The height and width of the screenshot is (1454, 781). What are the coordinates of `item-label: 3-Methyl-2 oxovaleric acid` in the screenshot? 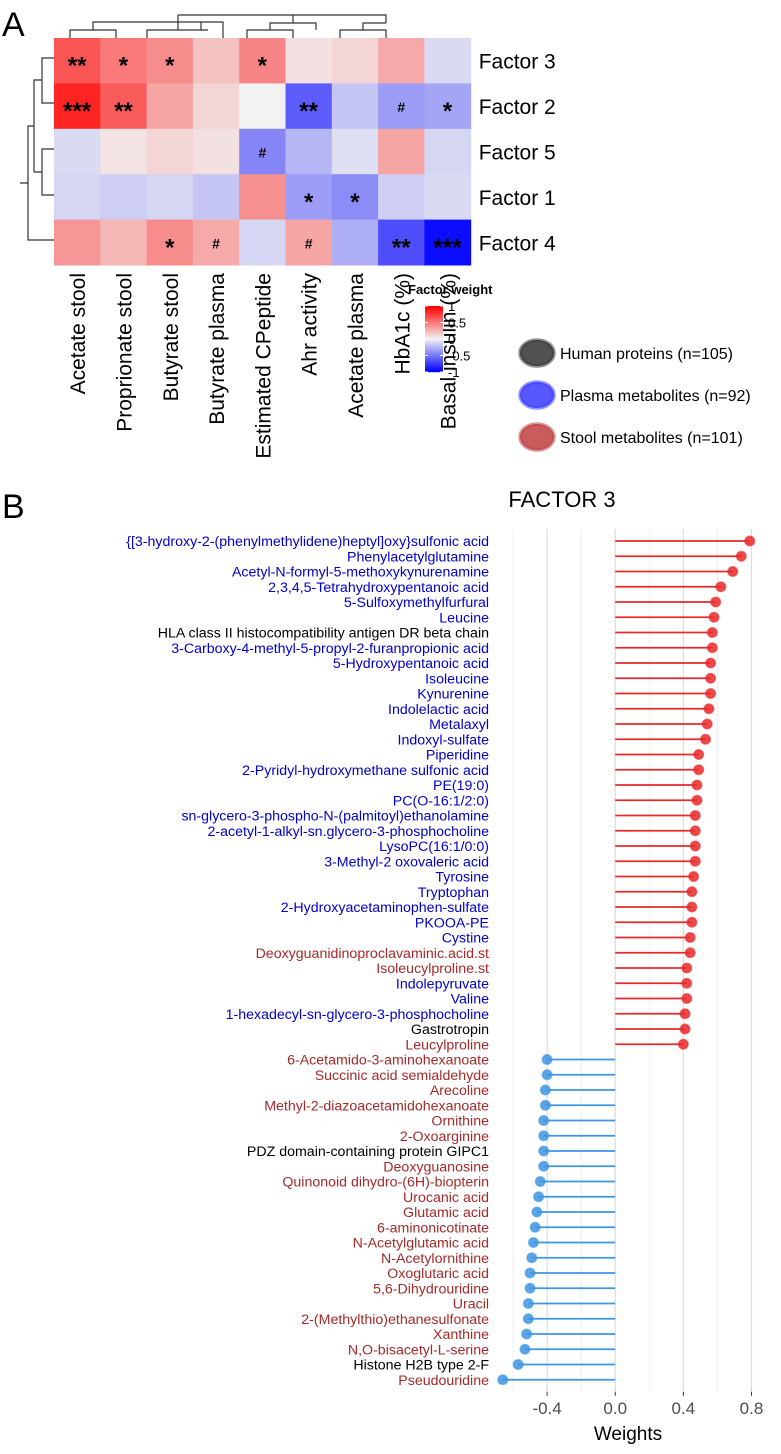 It's located at (406, 862).